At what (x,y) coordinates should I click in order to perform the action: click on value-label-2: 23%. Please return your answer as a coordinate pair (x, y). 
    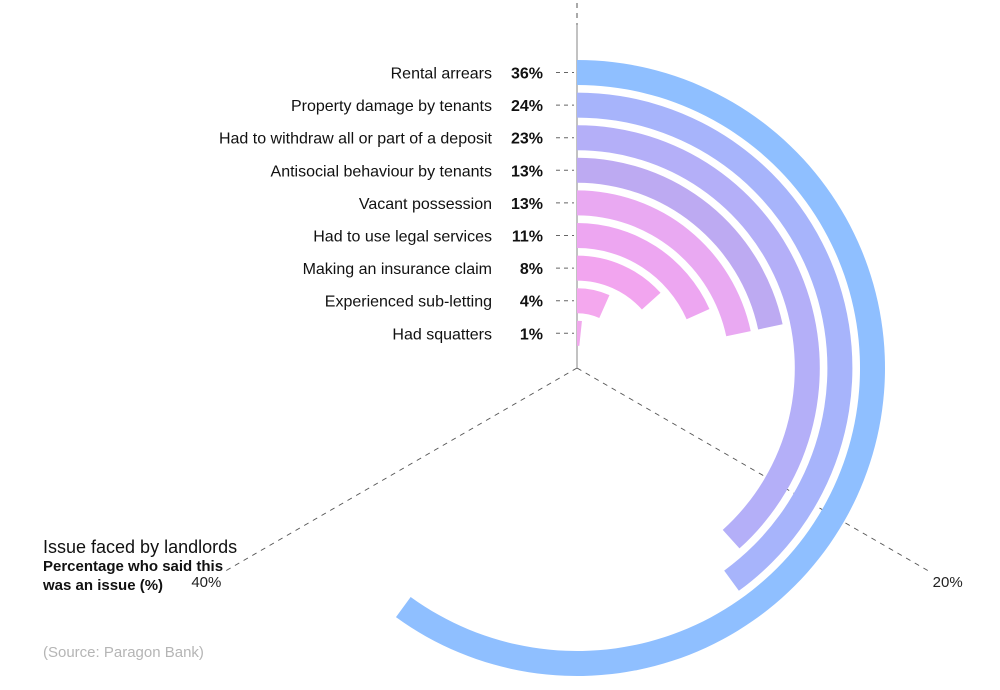
    Looking at the image, I should click on (527, 139).